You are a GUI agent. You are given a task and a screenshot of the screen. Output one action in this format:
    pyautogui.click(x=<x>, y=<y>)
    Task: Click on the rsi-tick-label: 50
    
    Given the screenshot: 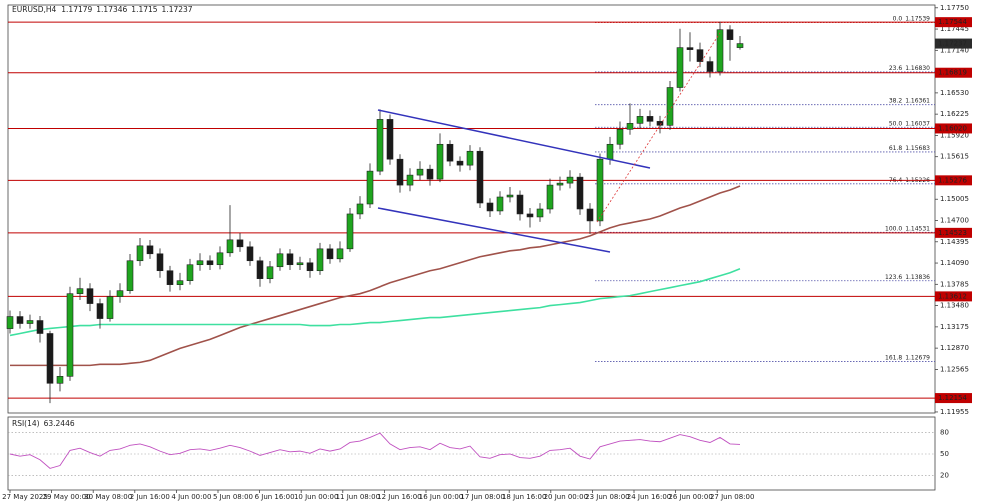 What is the action you would take?
    pyautogui.click(x=944, y=454)
    